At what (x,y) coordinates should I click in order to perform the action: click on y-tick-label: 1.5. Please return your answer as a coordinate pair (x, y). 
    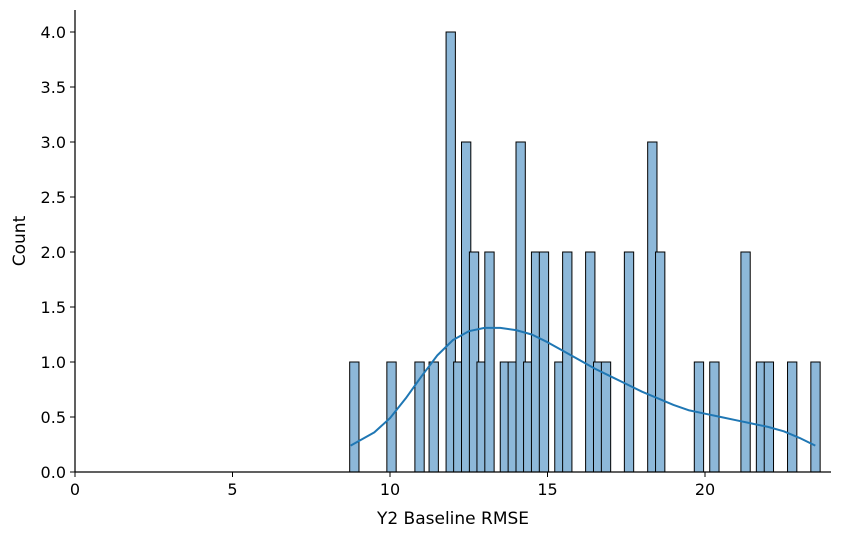
    Looking at the image, I should click on (53, 307).